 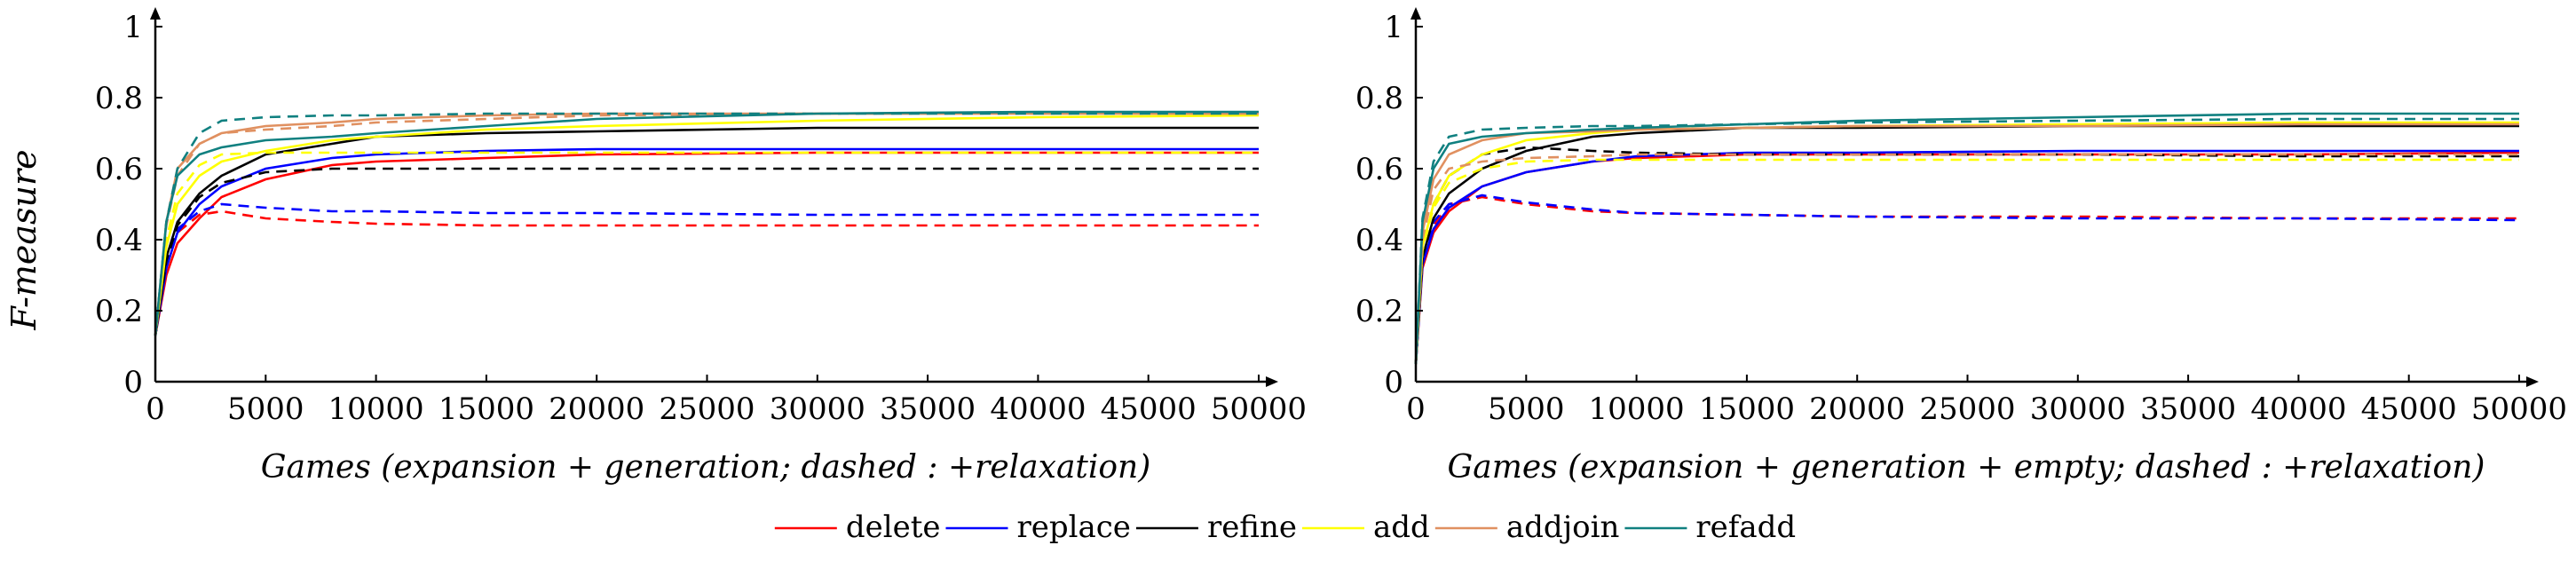 I want to click on p0-series-replace-dashed, so click(x=706, y=269).